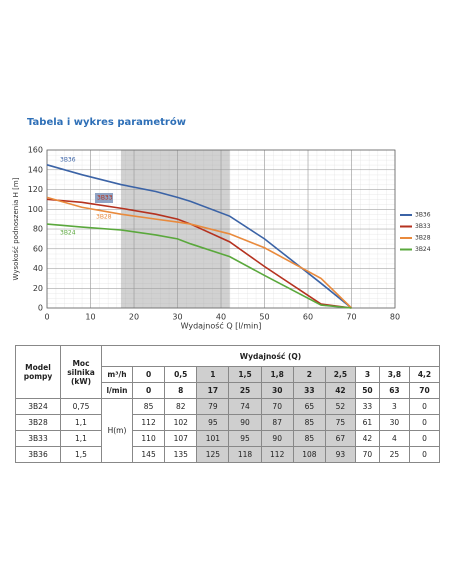 The width and height of the screenshot is (452, 584). Describe the element at coordinates (90, 317) in the screenshot. I see `x-tick-label: 10` at that location.